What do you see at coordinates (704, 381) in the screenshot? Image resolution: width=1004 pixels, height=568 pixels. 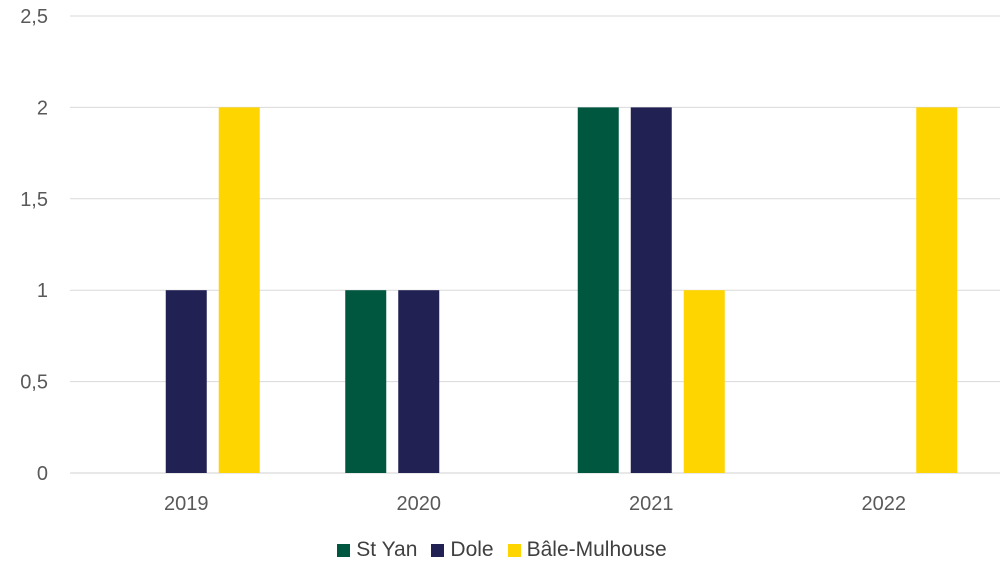 I see `bar-b-le-mulhouse-2021` at bounding box center [704, 381].